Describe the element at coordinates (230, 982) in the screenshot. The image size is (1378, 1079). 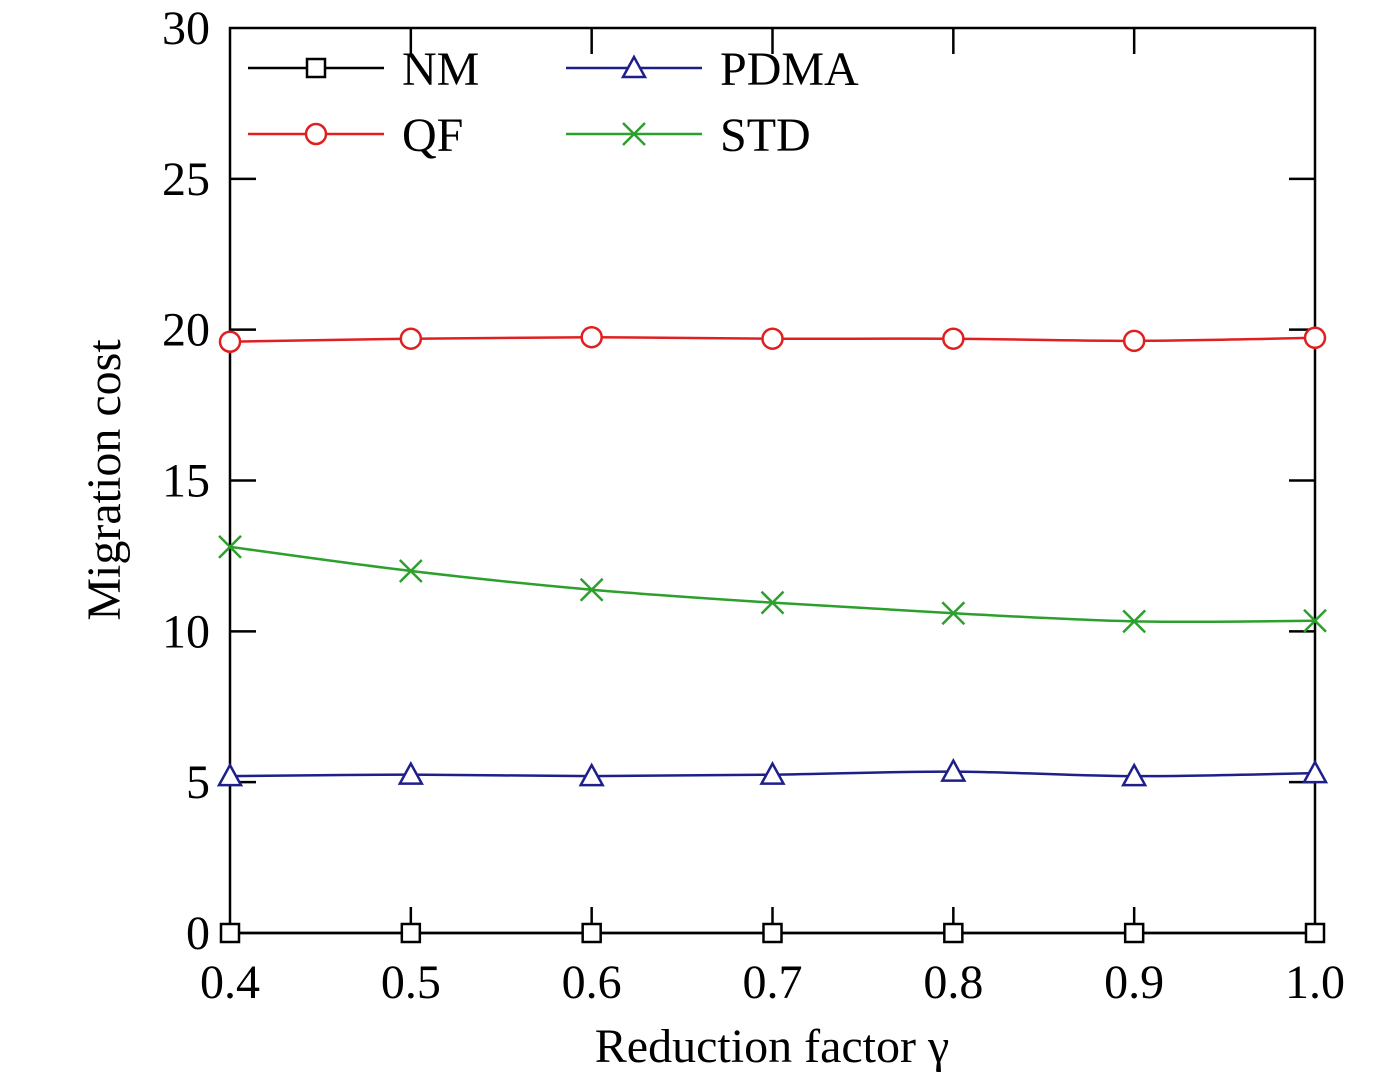
I see `x-tick-label: 0.4` at that location.